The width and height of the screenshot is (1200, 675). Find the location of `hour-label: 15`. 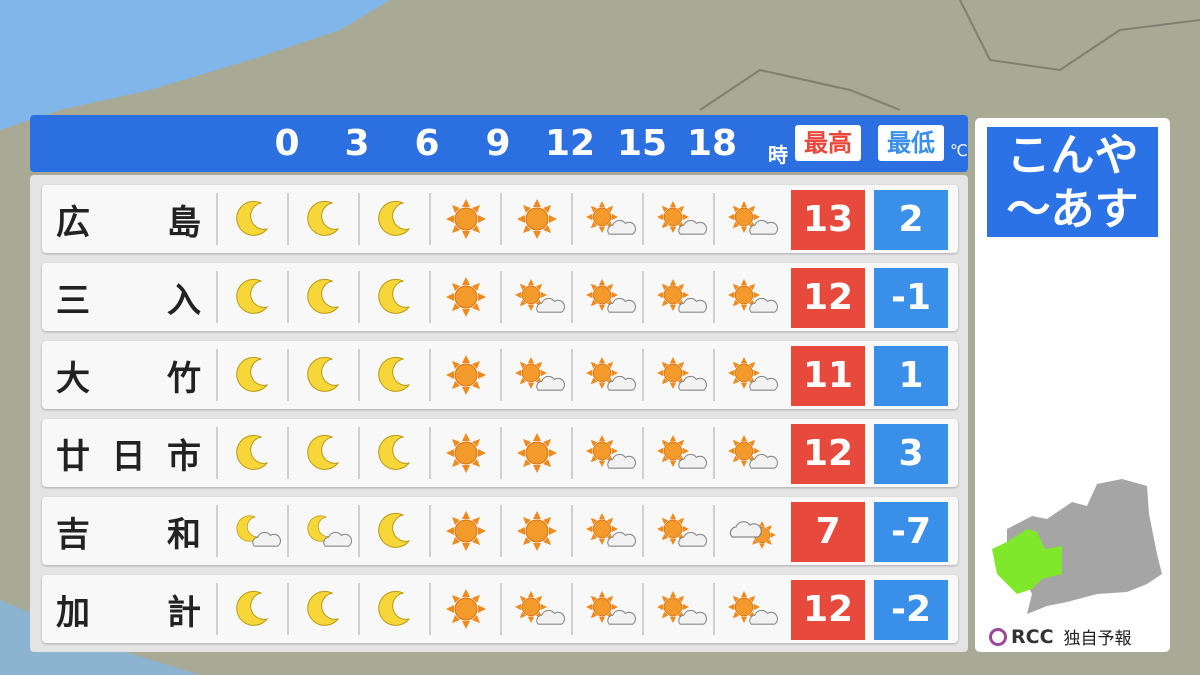

hour-label: 15 is located at coordinates (642, 143).